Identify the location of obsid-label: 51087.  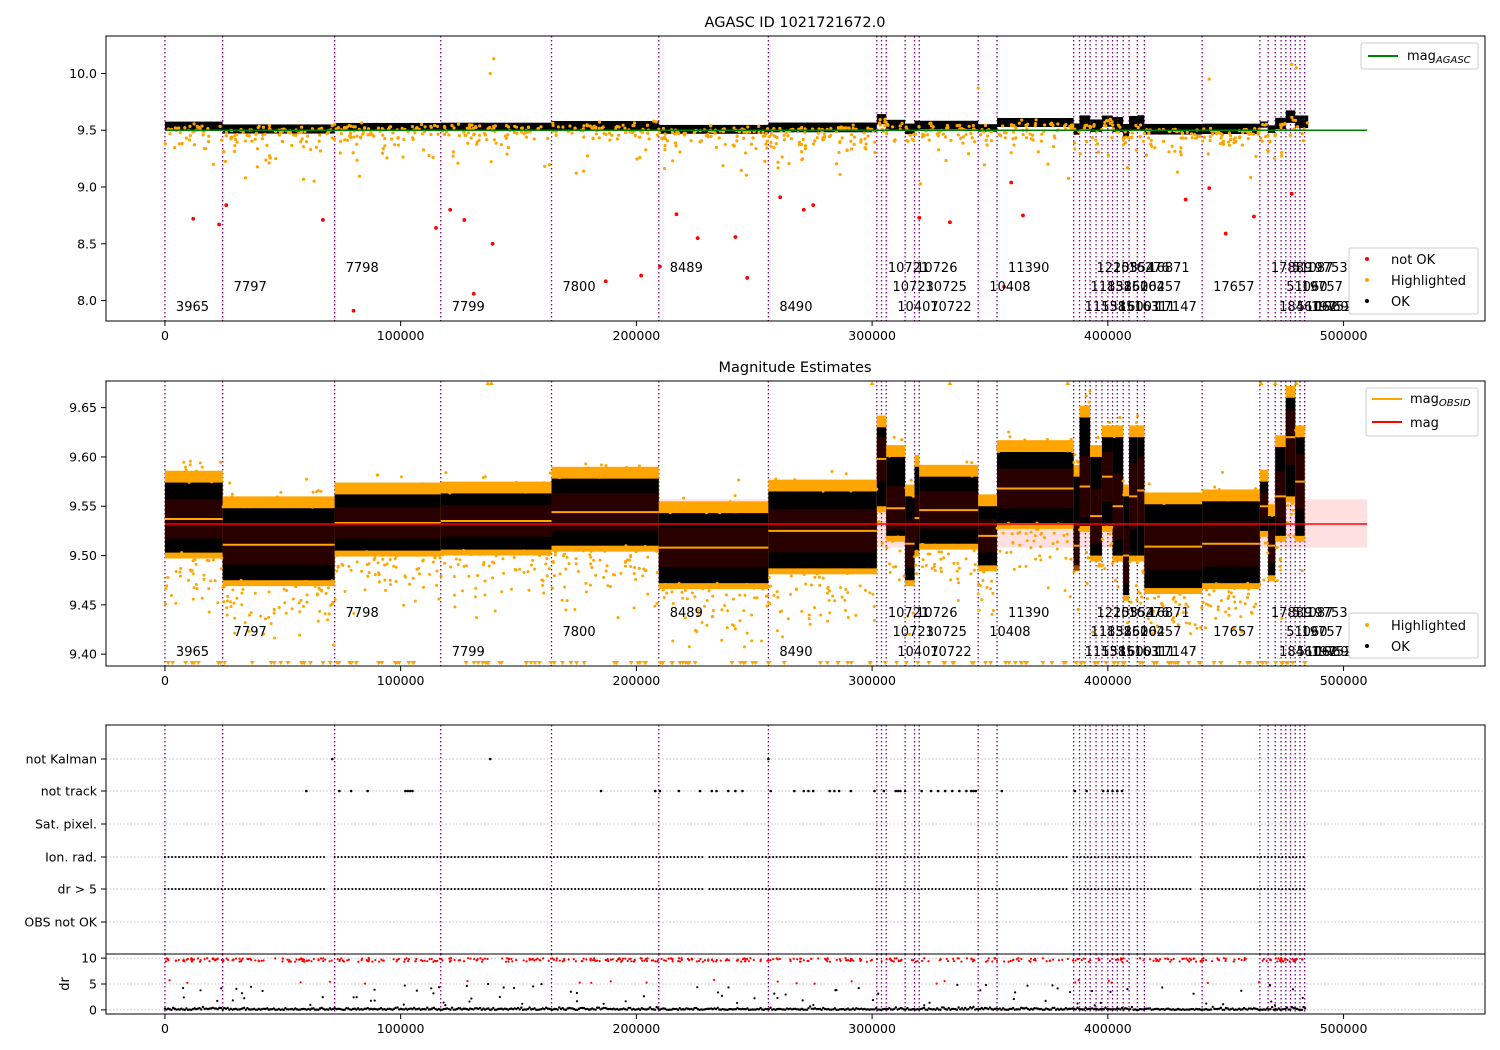
(1312, 268).